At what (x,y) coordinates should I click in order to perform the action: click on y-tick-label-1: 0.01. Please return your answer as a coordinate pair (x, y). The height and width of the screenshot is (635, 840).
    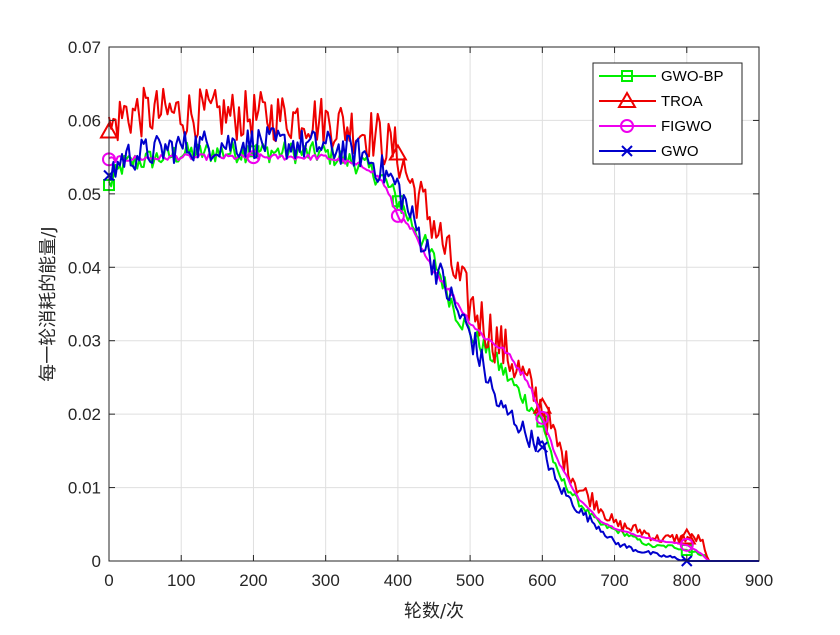
    Looking at the image, I should click on (84, 488).